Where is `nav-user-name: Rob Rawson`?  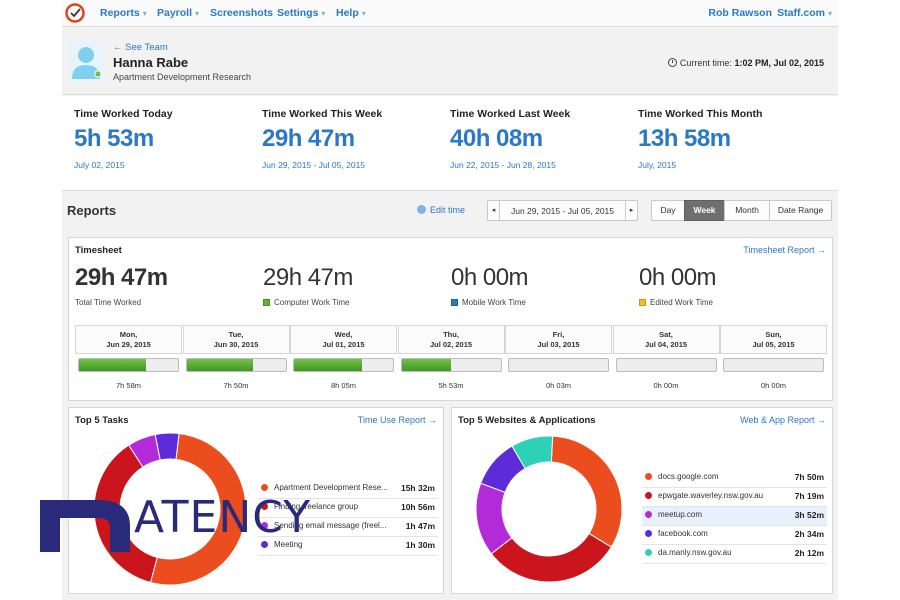
nav-user-name: Rob Rawson is located at coordinates (740, 13).